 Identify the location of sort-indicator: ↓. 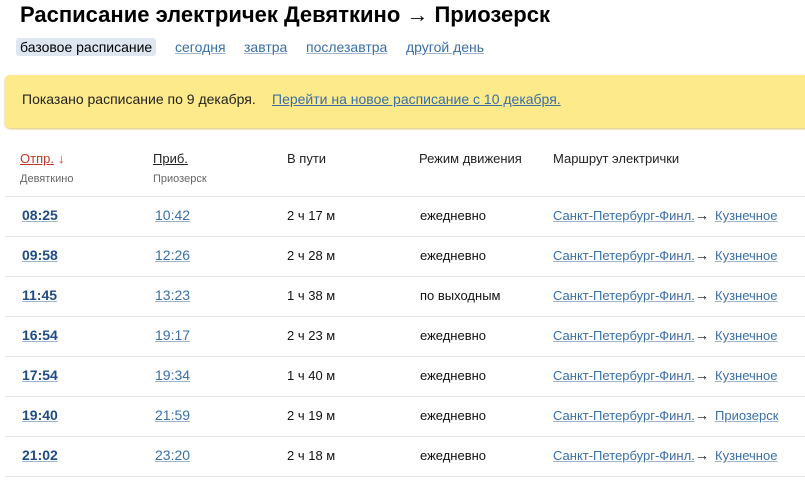
(61, 158).